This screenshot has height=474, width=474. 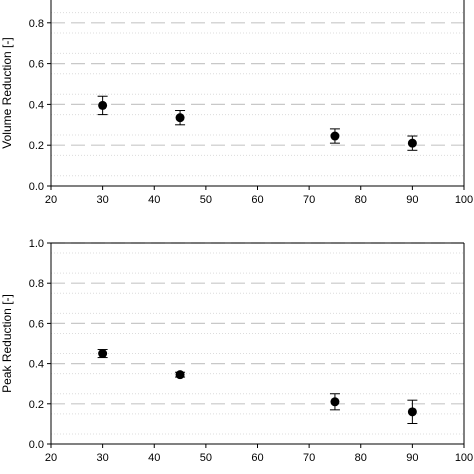 What do you see at coordinates (7, 343) in the screenshot?
I see `y-axis-title: Peak Reduction [-]` at bounding box center [7, 343].